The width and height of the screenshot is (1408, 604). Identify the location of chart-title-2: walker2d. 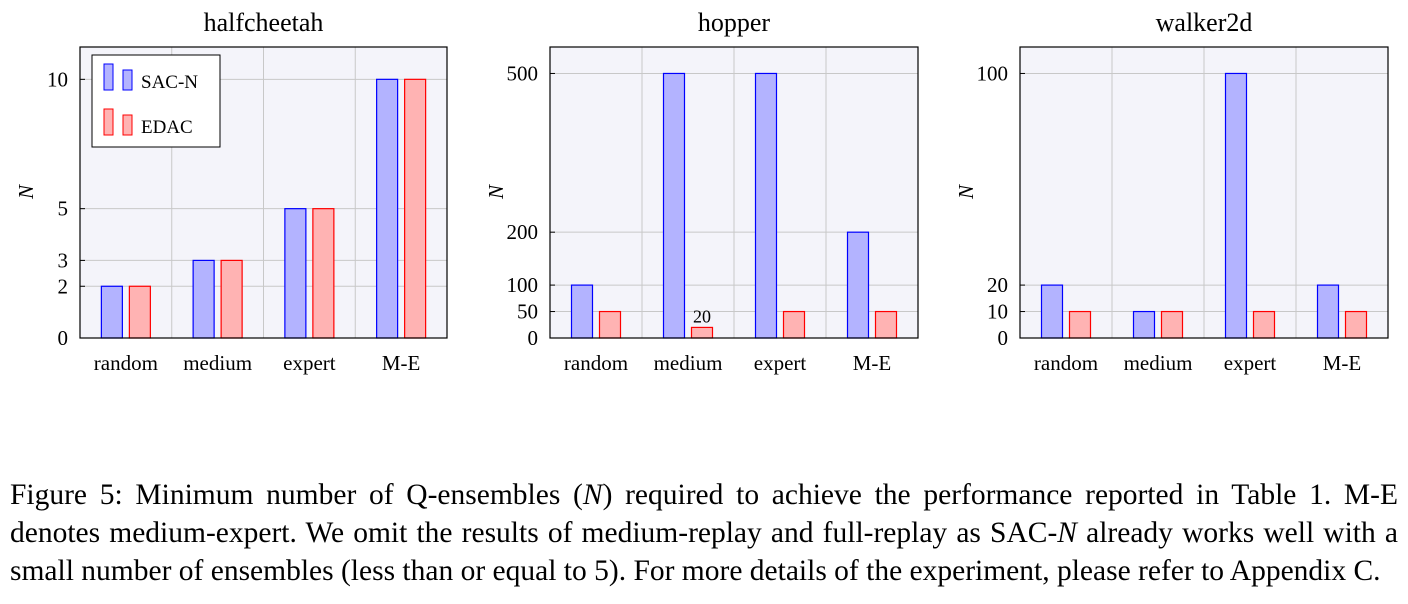
(1204, 22).